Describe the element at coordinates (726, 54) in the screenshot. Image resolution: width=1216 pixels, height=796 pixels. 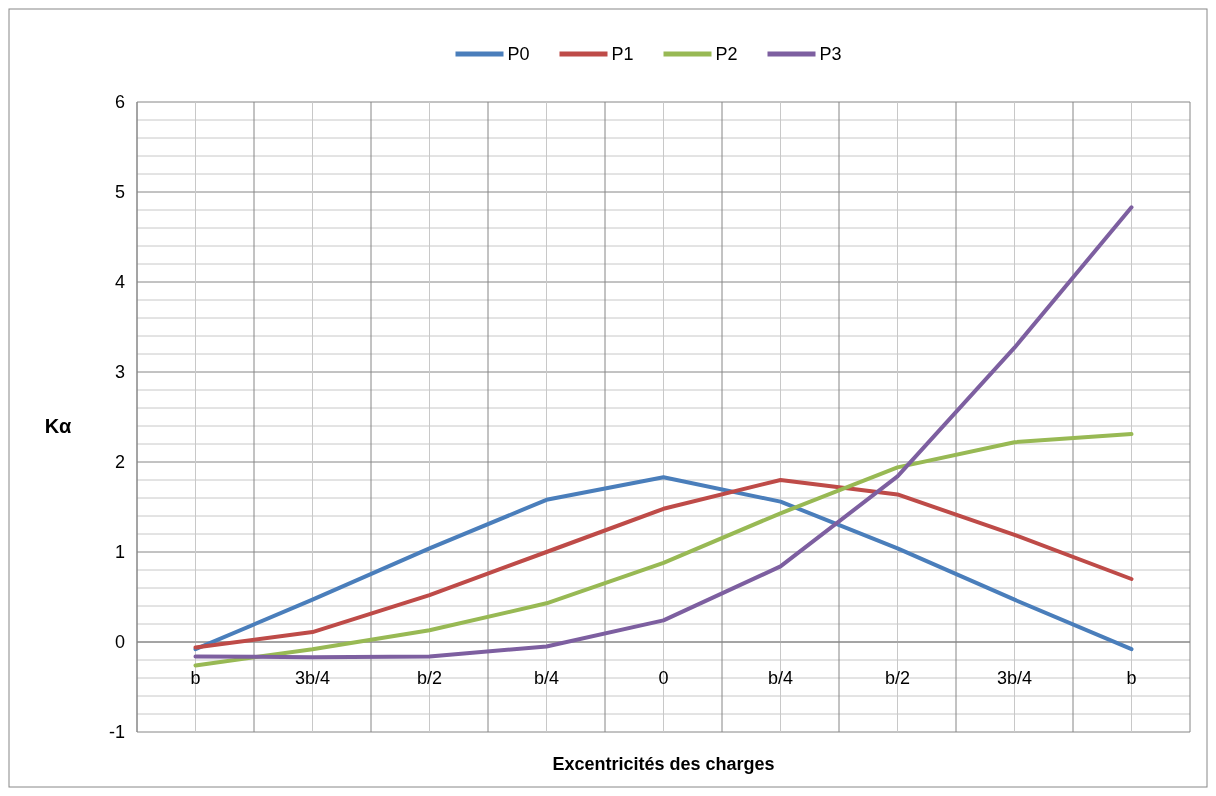
I see `legend-label: P2` at that location.